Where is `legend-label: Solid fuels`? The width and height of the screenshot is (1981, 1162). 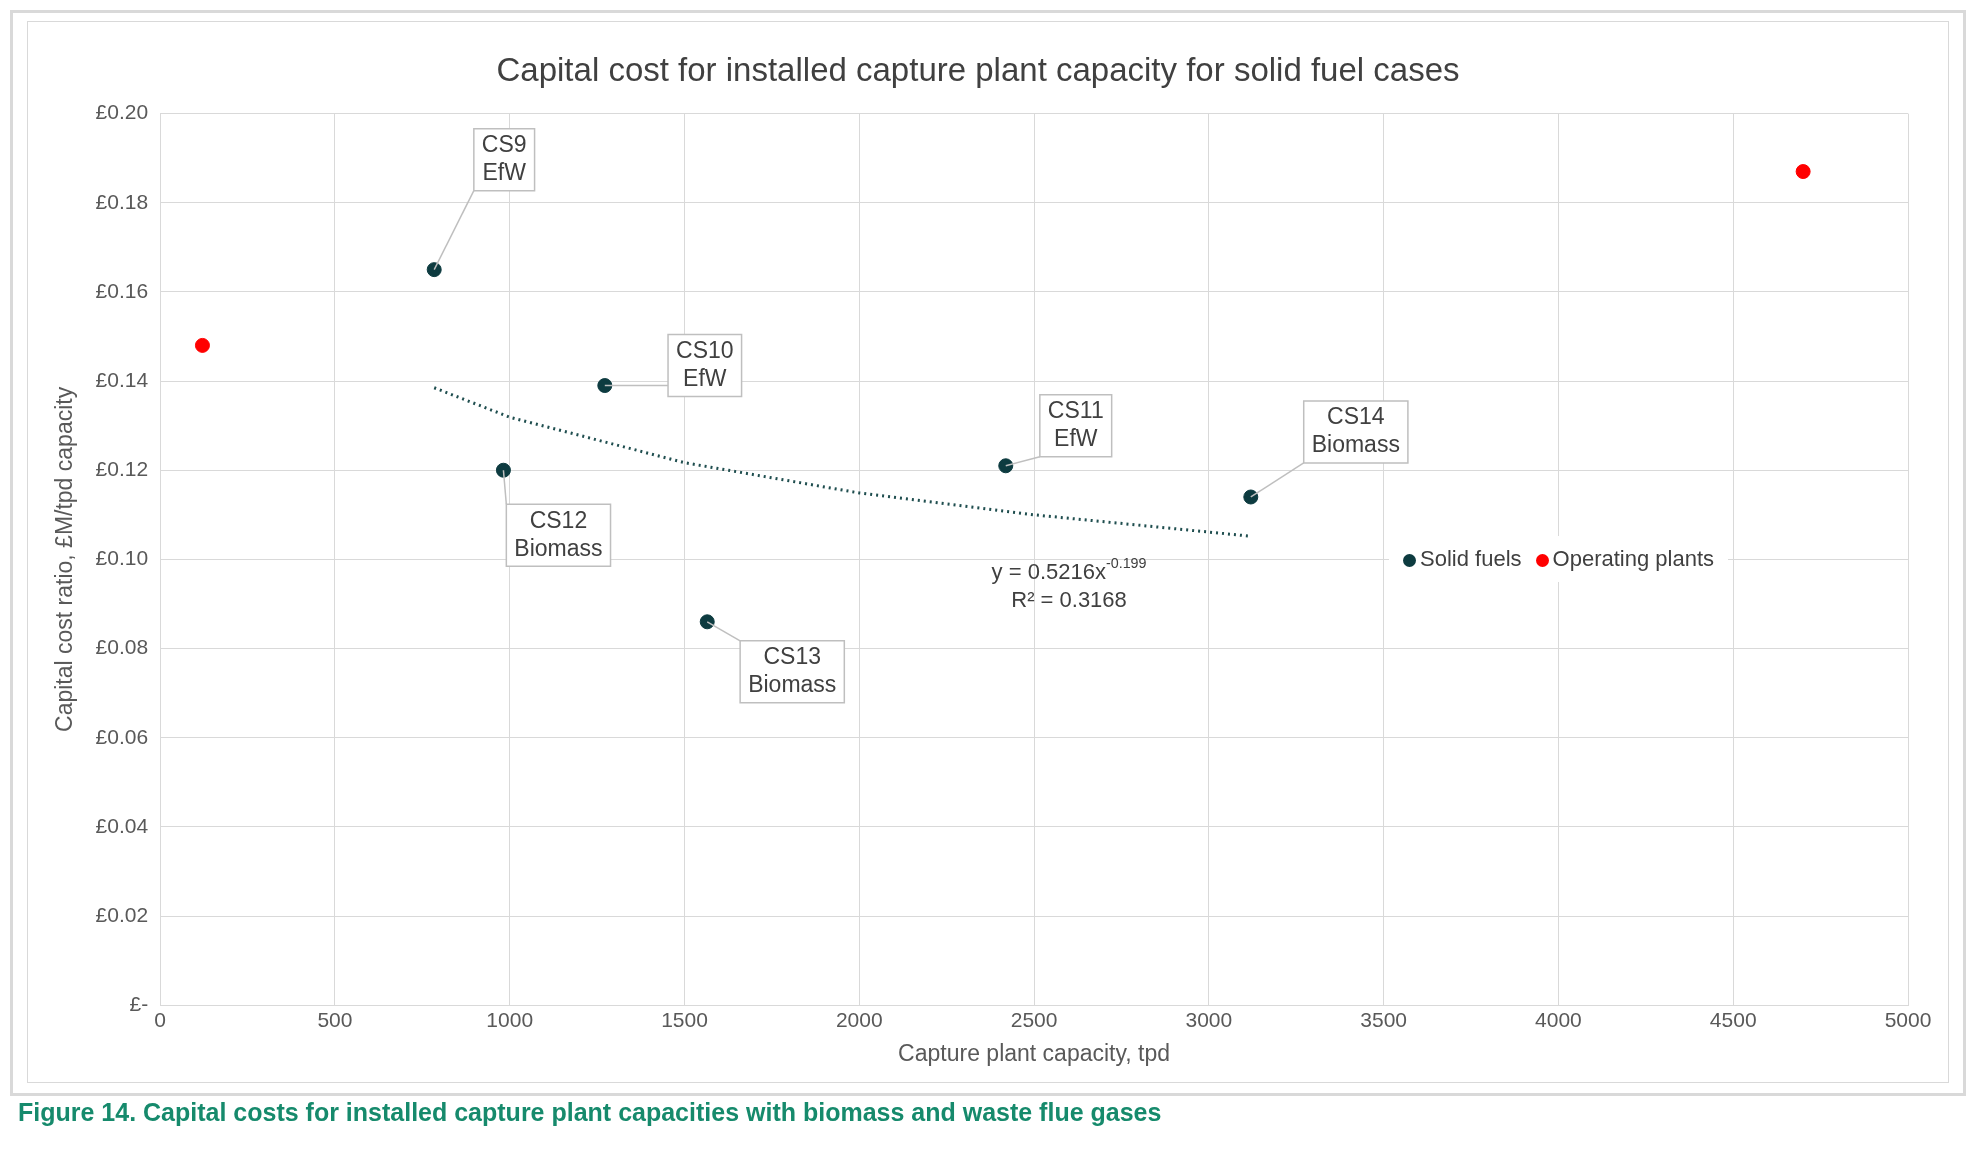
legend-label: Solid fuels is located at coordinates (1470, 559).